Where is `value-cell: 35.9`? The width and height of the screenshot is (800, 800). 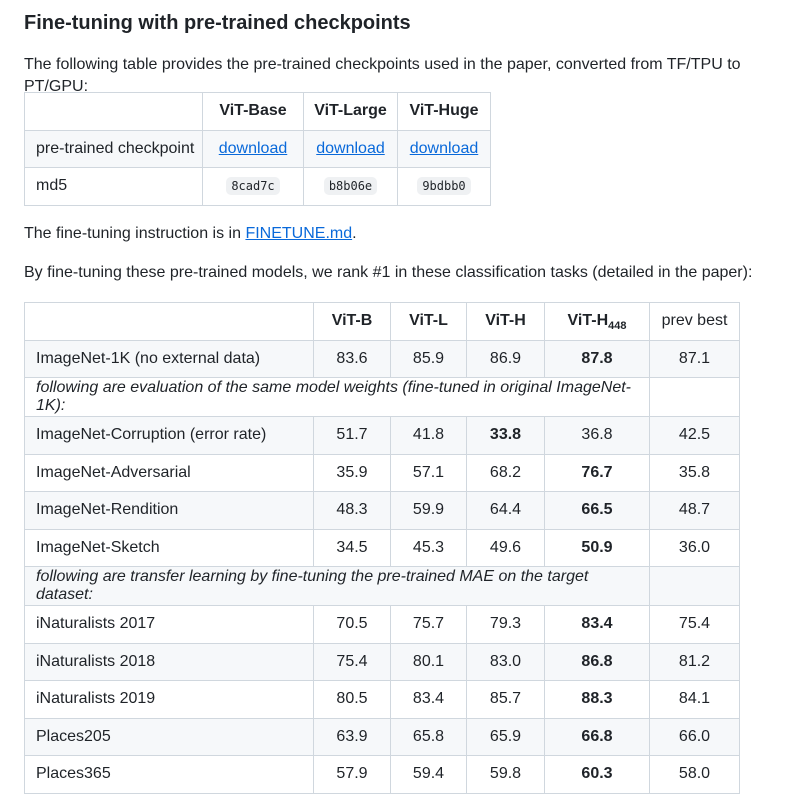 value-cell: 35.9 is located at coordinates (352, 472).